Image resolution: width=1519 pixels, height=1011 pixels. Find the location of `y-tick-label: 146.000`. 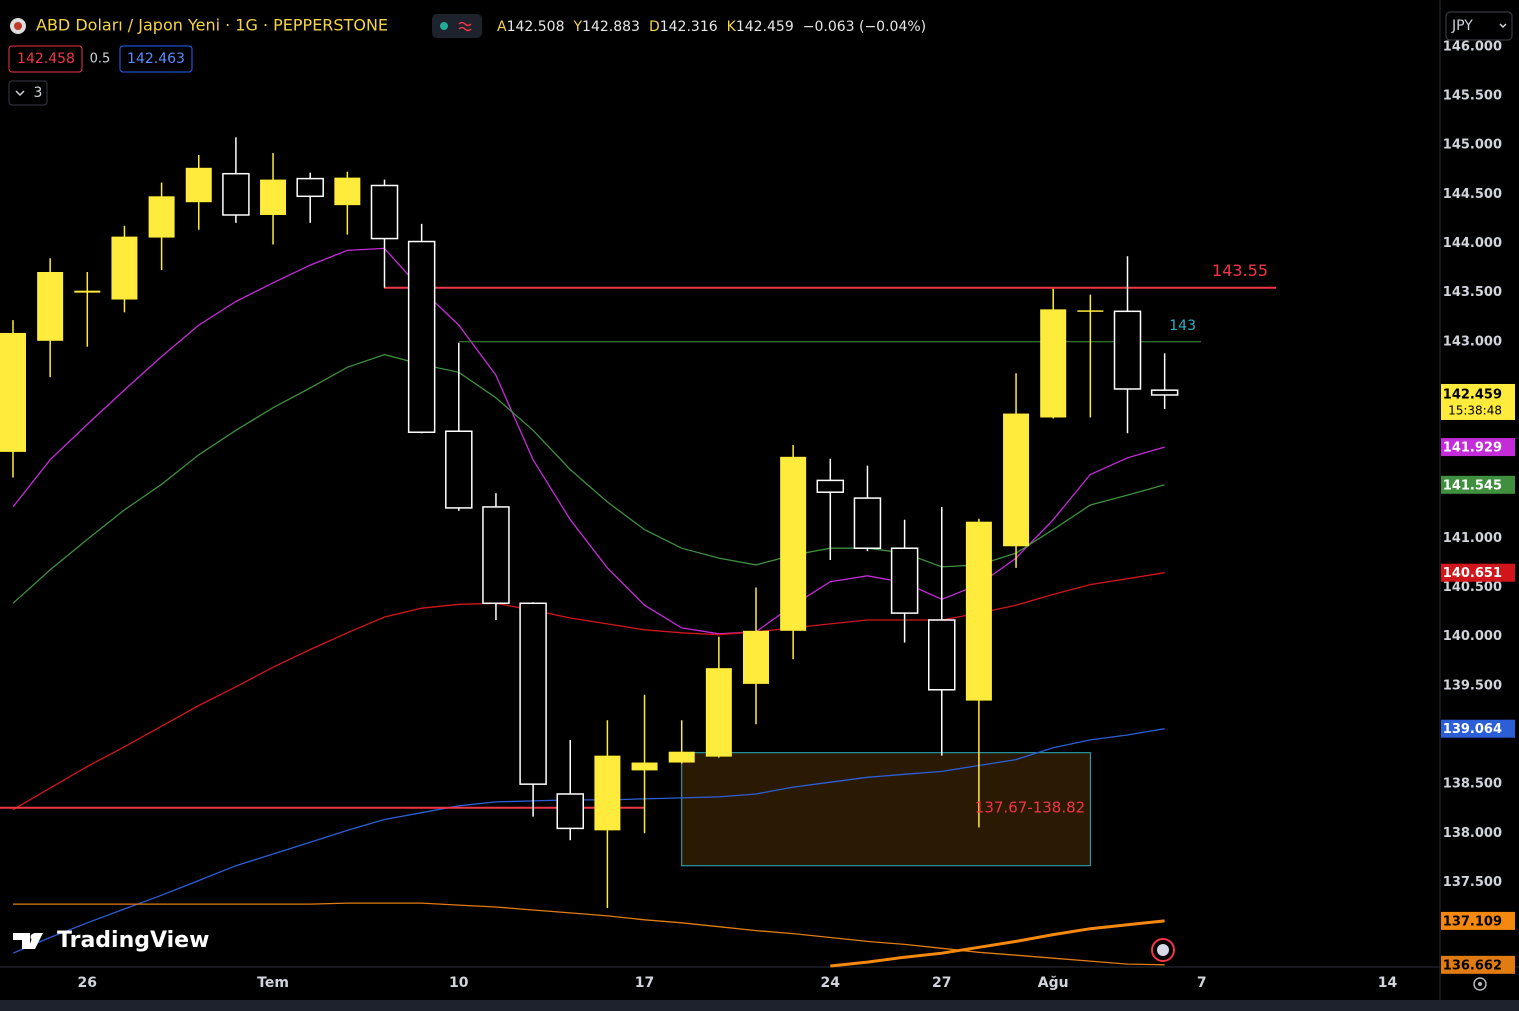

y-tick-label: 146.000 is located at coordinates (1472, 46).